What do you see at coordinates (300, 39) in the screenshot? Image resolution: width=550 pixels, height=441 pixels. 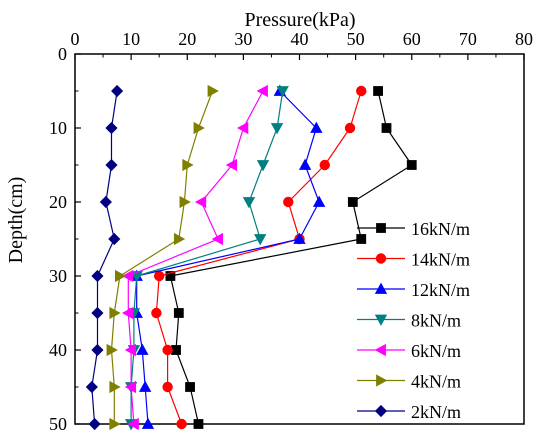 I see `x-tick-label: 40` at bounding box center [300, 39].